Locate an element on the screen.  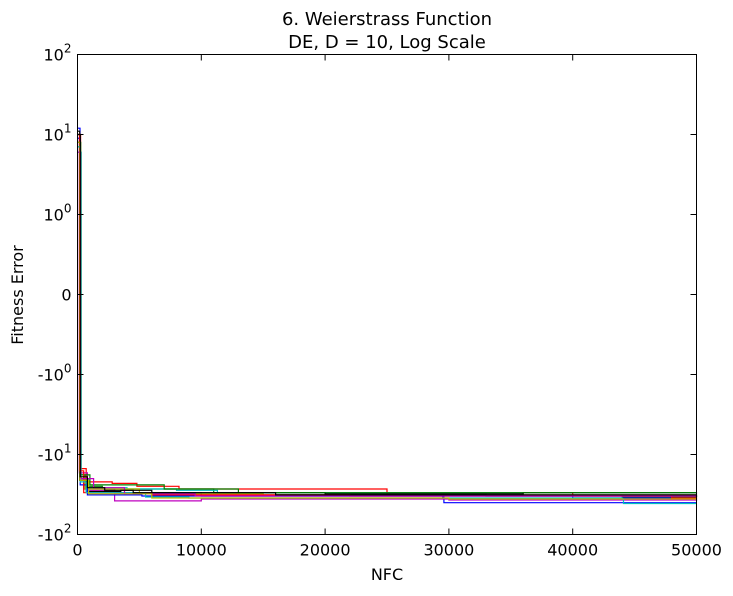
x-tick-label: 0 is located at coordinates (77, 550).